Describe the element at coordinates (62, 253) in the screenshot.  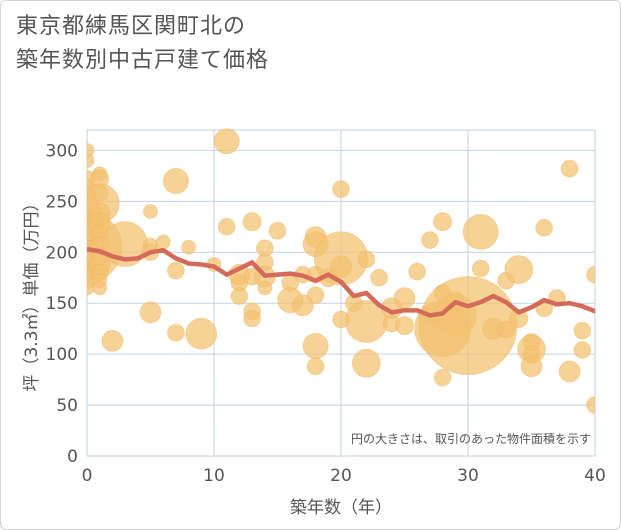
I see `y-tick-label: 200` at that location.